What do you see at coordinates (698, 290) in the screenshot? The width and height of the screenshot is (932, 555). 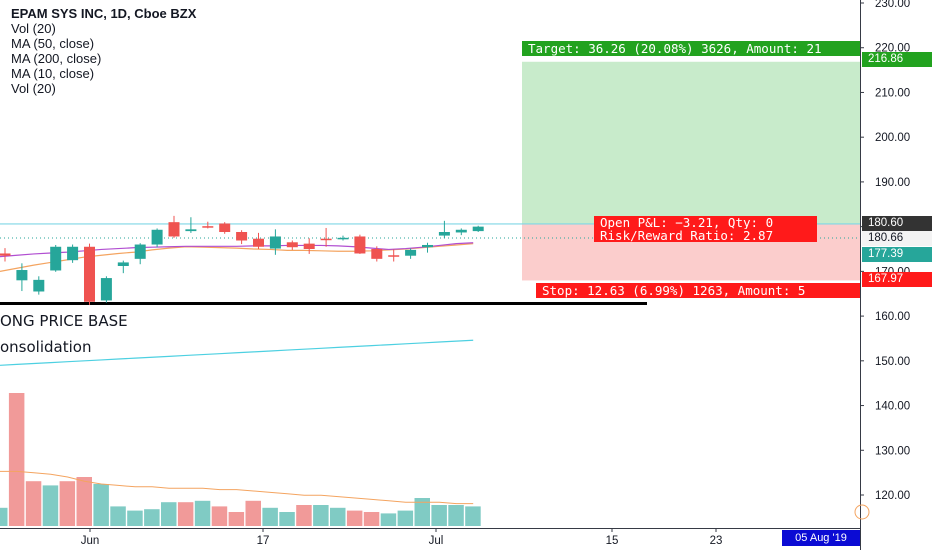 I see `stop-tag: Stop: 12.63 (6.99%) 1263, Amount: 5` at bounding box center [698, 290].